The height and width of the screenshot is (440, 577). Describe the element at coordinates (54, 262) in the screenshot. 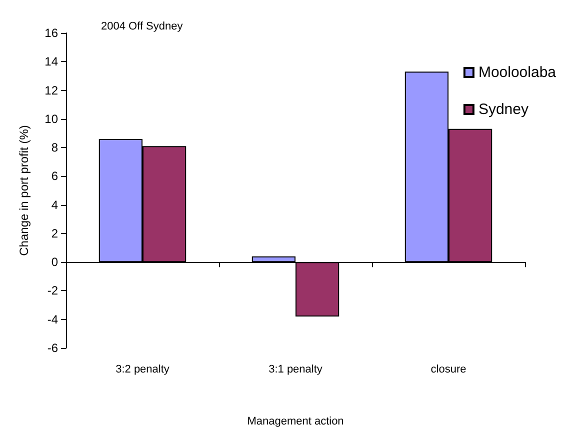

I see `y-tick-label: 0` at that location.